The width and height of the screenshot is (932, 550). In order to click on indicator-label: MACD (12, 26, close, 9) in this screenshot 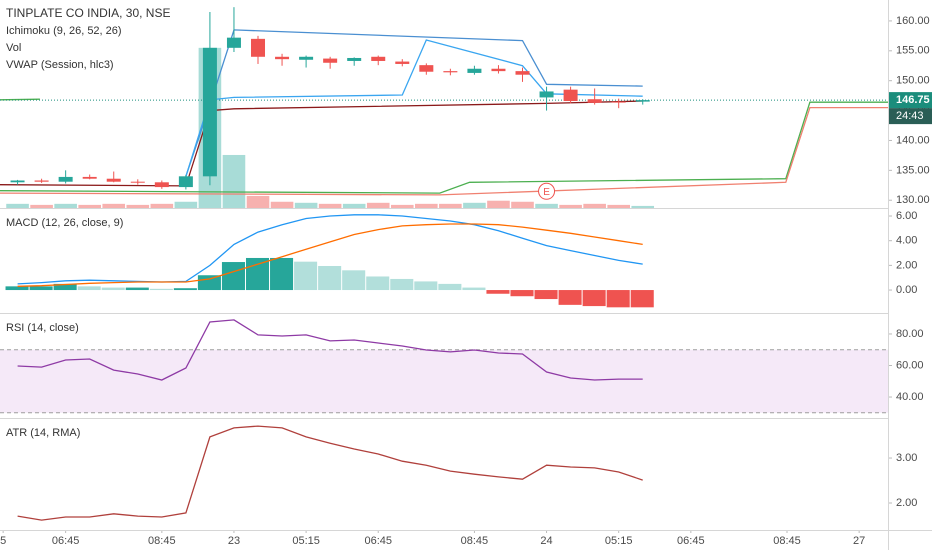, I will do `click(64, 223)`.